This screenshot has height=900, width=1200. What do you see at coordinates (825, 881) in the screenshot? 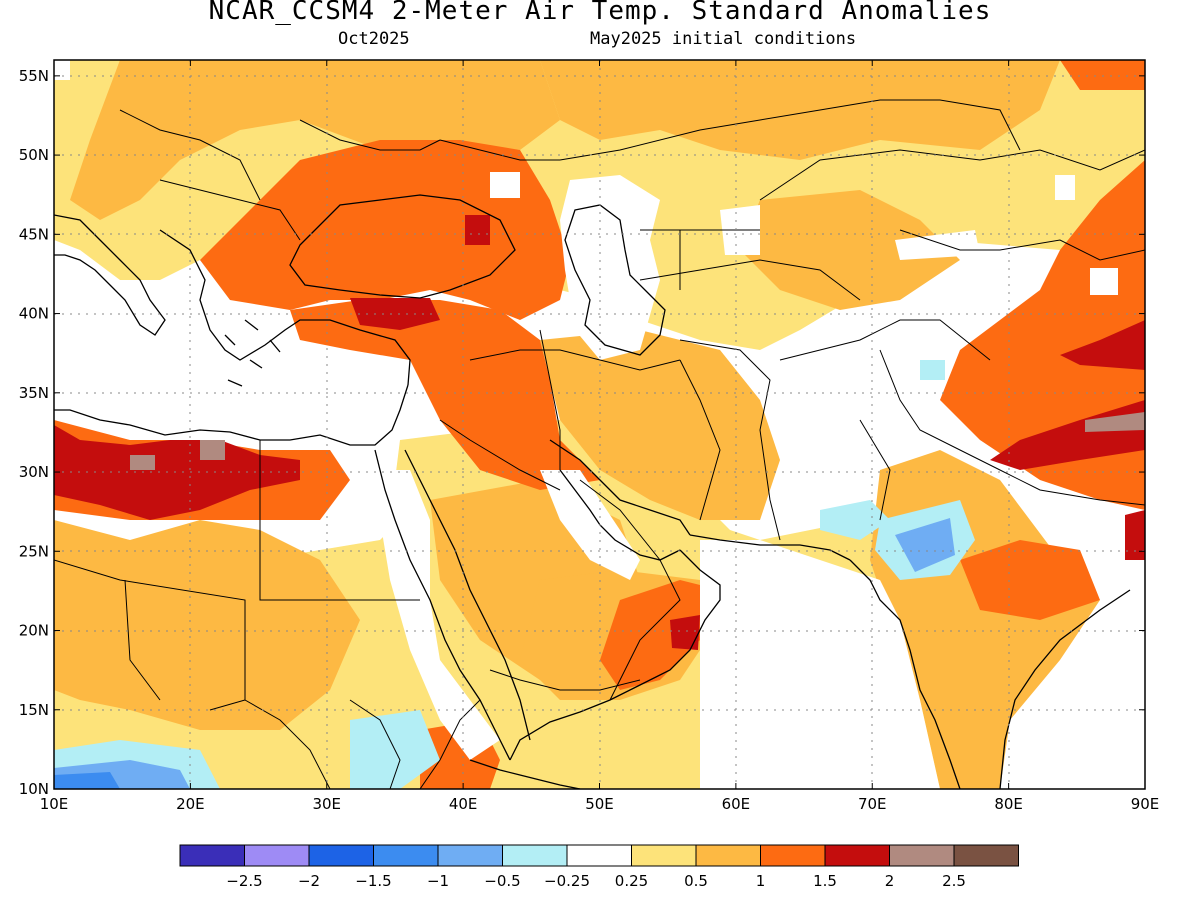
I see `legend-label: 1.5` at bounding box center [825, 881].